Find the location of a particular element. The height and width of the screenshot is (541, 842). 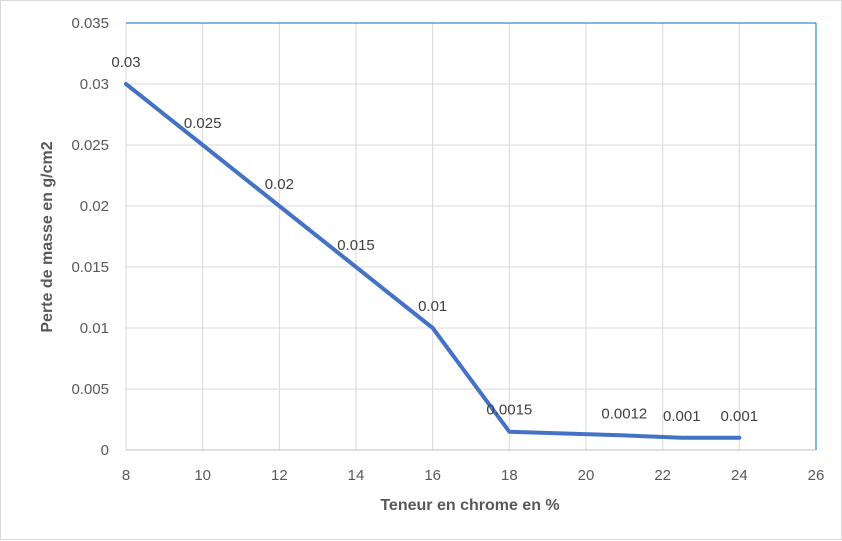

data-label: 0.0015 is located at coordinates (509, 410).